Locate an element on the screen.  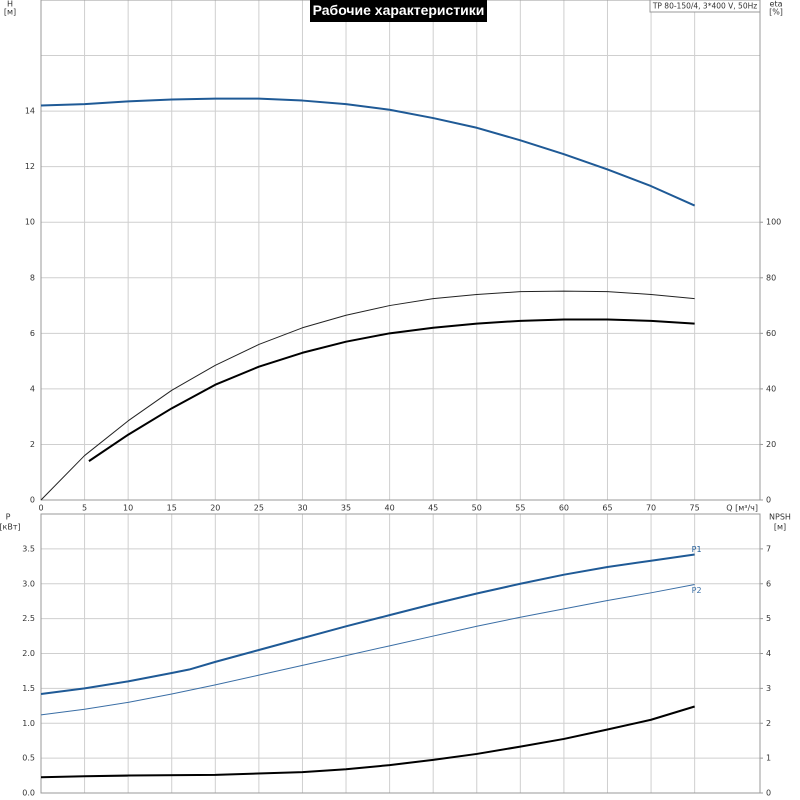
x-tick-label: 10 is located at coordinates (128, 508).